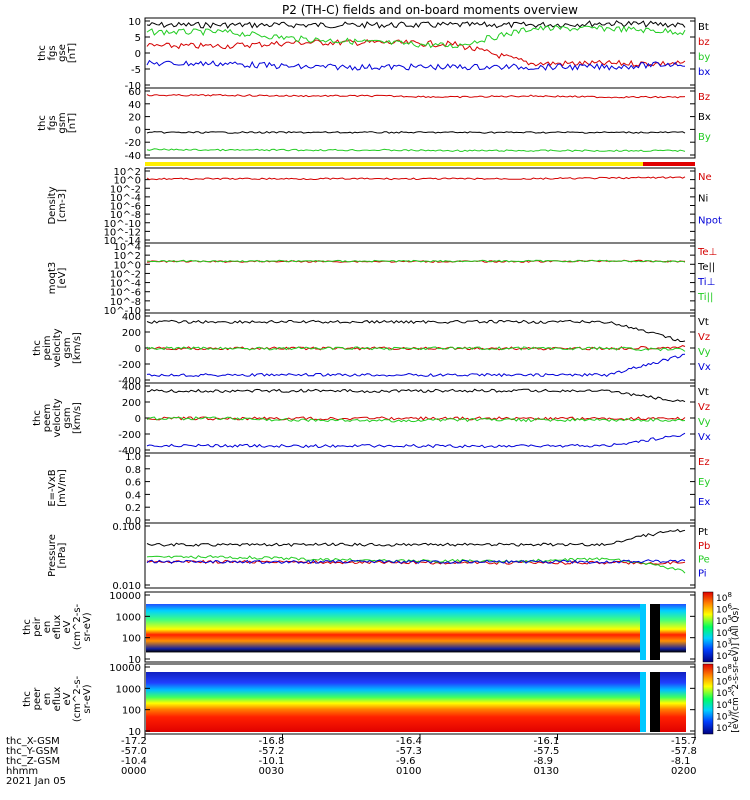 This screenshot has width=750, height=800. I want to click on legend-by: By, so click(704, 137).